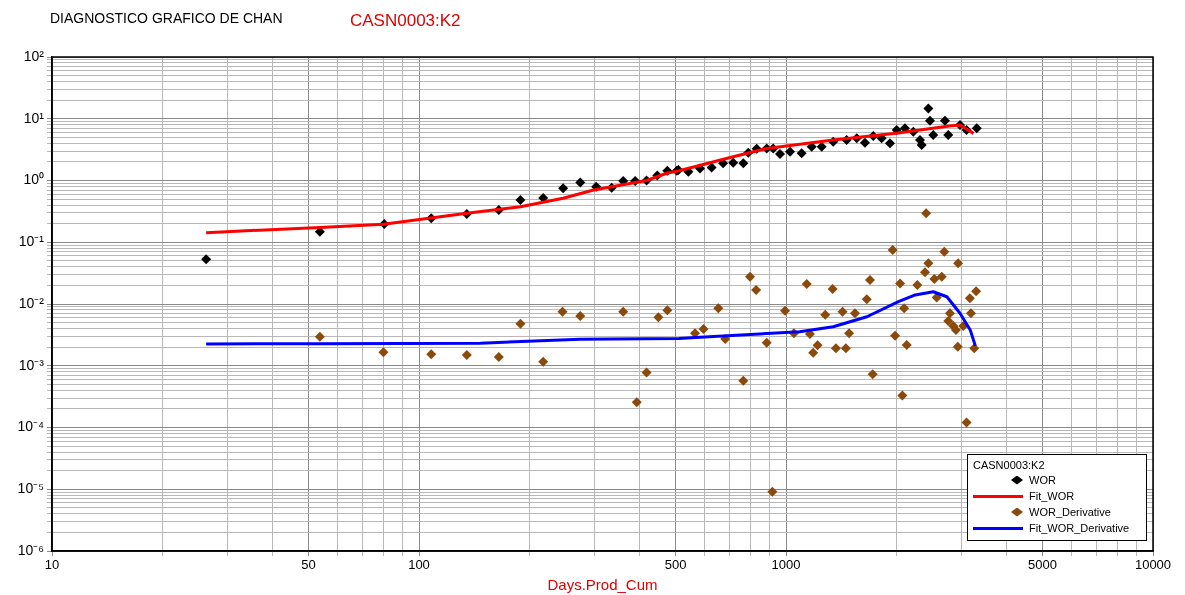 This screenshot has height=595, width=1185. What do you see at coordinates (1153, 565) in the screenshot?
I see `x-tick-label: 10000` at bounding box center [1153, 565].